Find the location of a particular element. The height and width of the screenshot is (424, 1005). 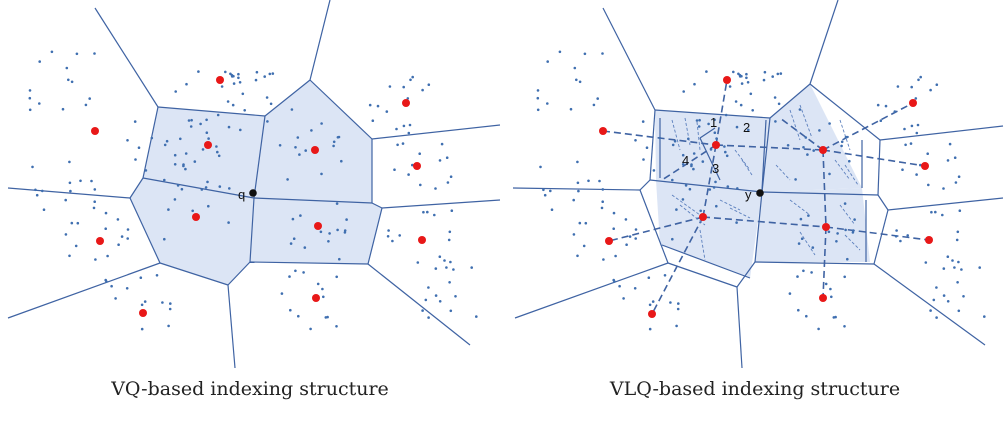

vq-edge is located at coordinates (239, 273).